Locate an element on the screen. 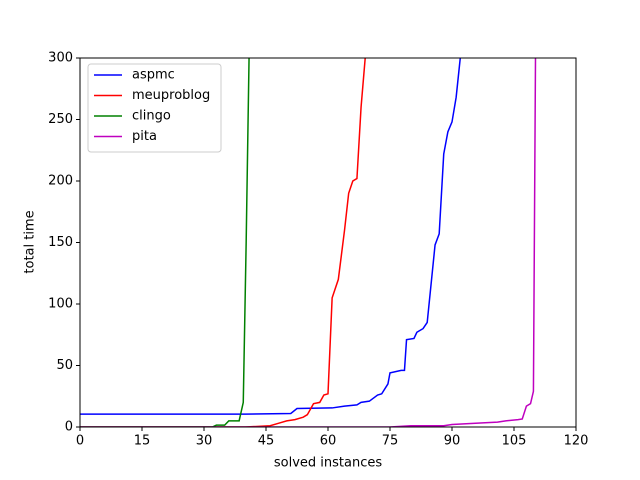  y-axis-label: total time is located at coordinates (30, 241).